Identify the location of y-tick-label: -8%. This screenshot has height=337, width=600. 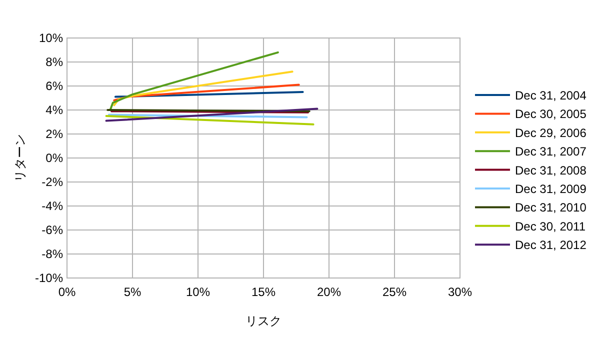
(53, 254).